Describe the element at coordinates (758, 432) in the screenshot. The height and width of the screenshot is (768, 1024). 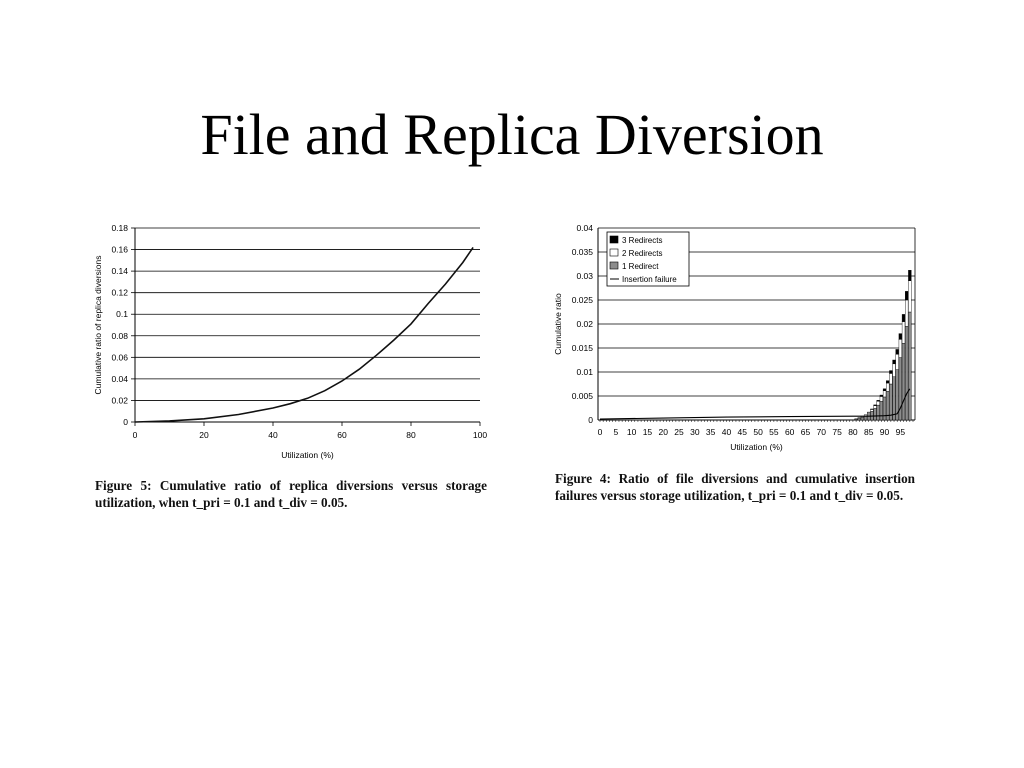
I see `x-tick-label: 50` at that location.